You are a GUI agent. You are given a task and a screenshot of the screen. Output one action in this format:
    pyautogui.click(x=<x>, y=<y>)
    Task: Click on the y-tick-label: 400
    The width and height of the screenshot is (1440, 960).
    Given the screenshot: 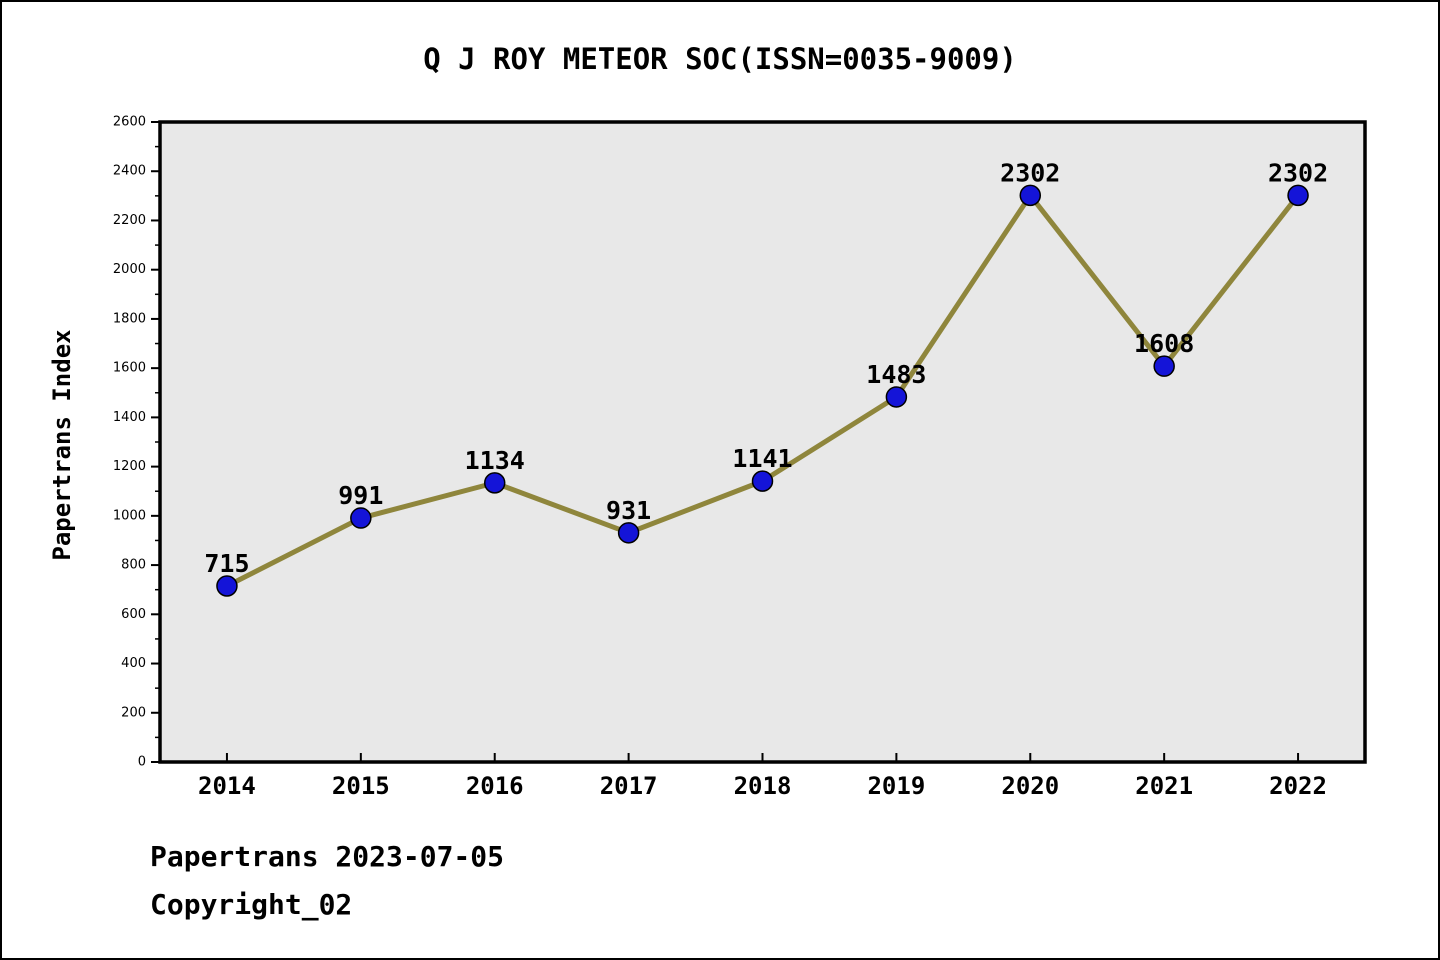 What is the action you would take?
    pyautogui.click(x=133, y=663)
    